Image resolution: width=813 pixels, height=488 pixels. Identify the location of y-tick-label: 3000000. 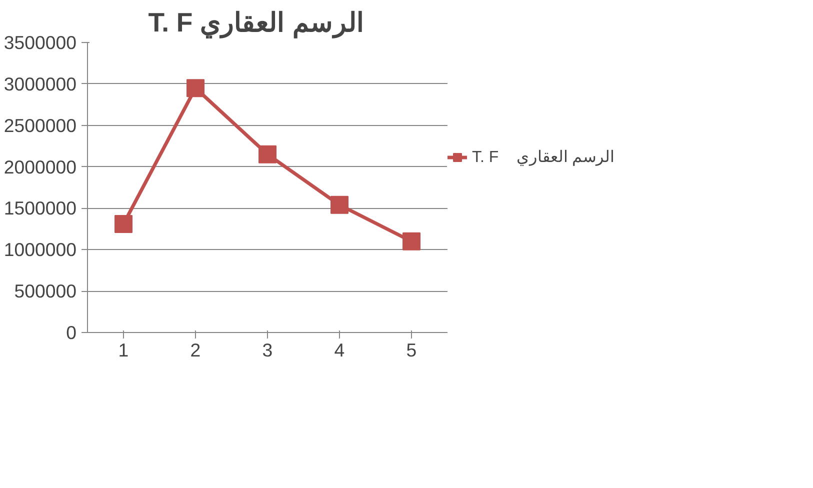
(40, 83).